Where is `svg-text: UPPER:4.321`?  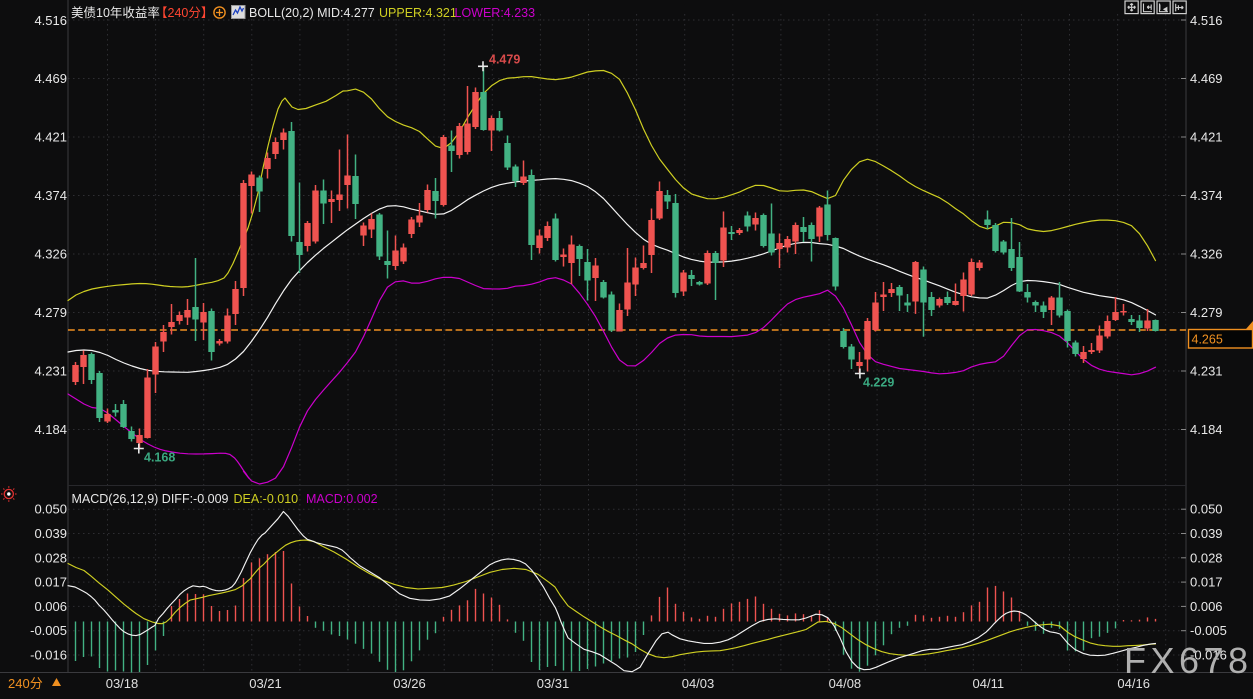
svg-text: UPPER:4.321 is located at coordinates (418, 13).